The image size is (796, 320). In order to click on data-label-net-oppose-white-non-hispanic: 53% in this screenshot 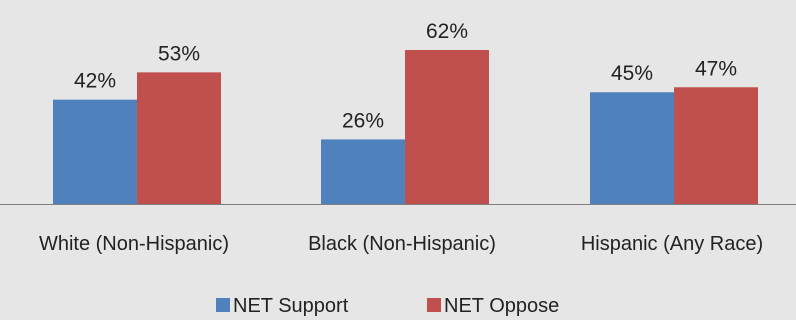, I will do `click(179, 53)`.